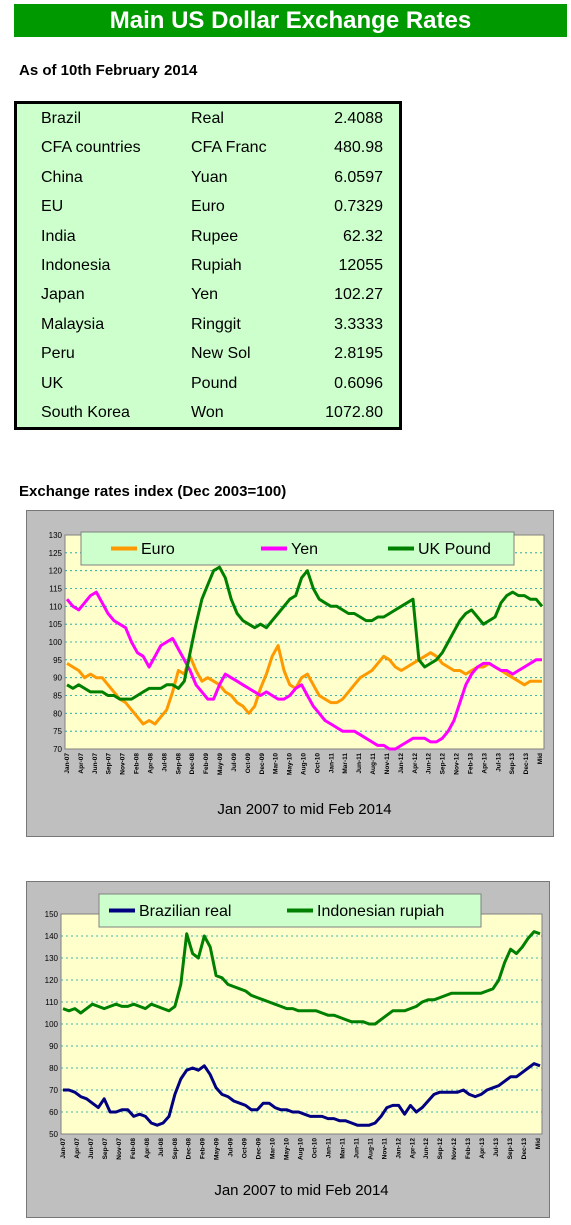 This screenshot has height=1225, width=571. Describe the element at coordinates (58, 354) in the screenshot. I see `country-name: Peru` at that location.